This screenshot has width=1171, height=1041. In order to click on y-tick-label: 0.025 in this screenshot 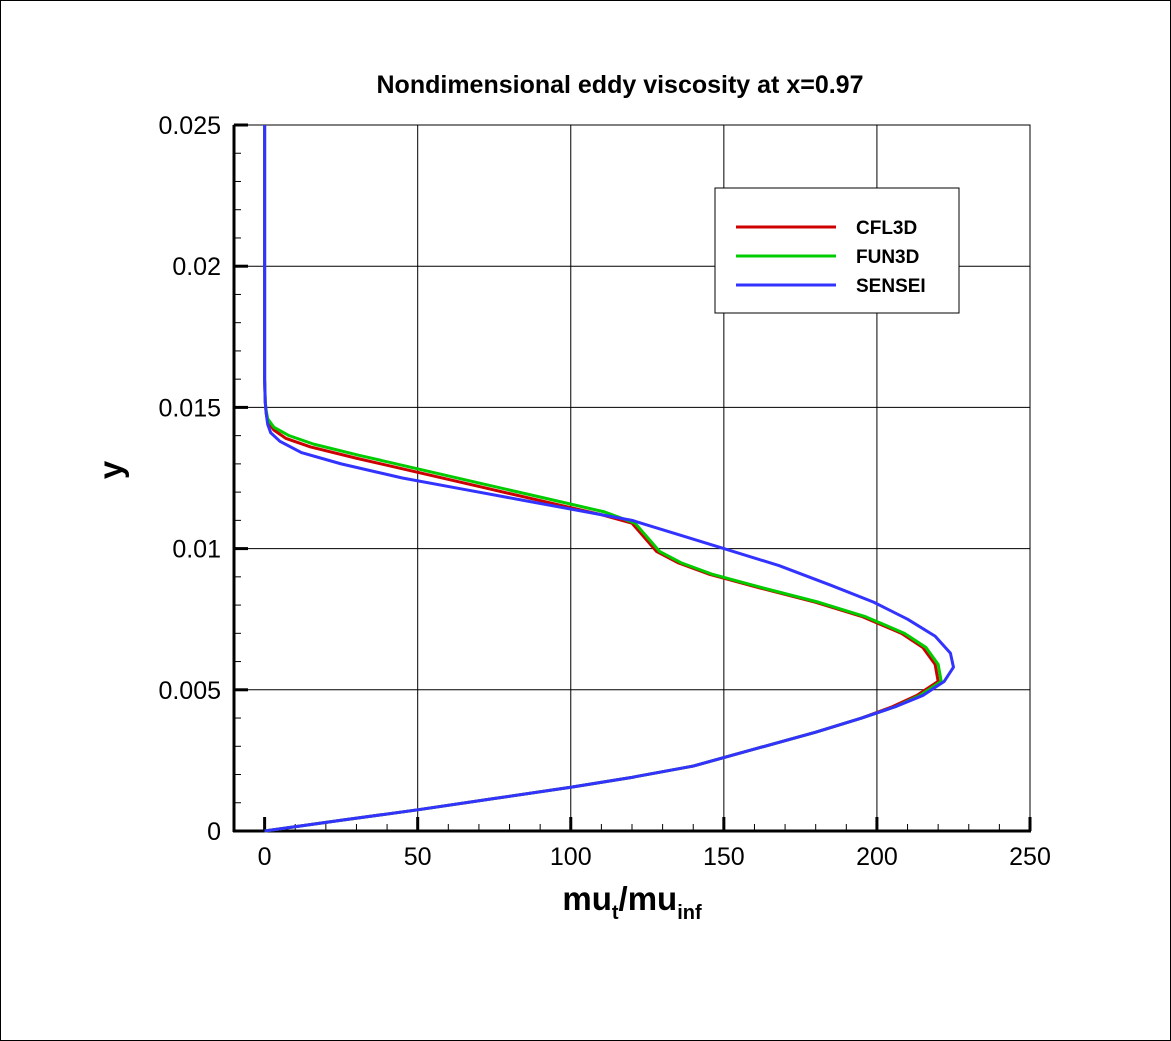, I will do `click(189, 126)`.